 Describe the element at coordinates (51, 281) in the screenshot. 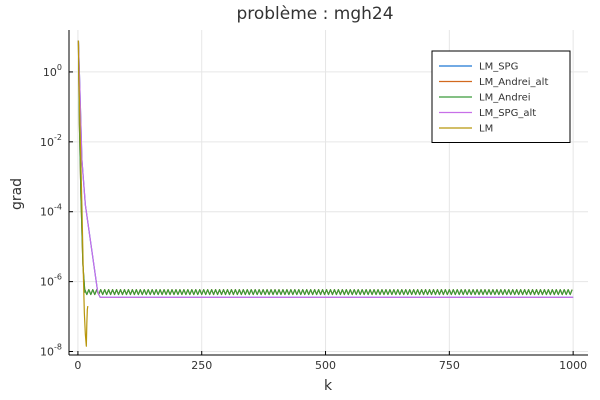

I see `y-tick-label: 10⁻⁶` at that location.